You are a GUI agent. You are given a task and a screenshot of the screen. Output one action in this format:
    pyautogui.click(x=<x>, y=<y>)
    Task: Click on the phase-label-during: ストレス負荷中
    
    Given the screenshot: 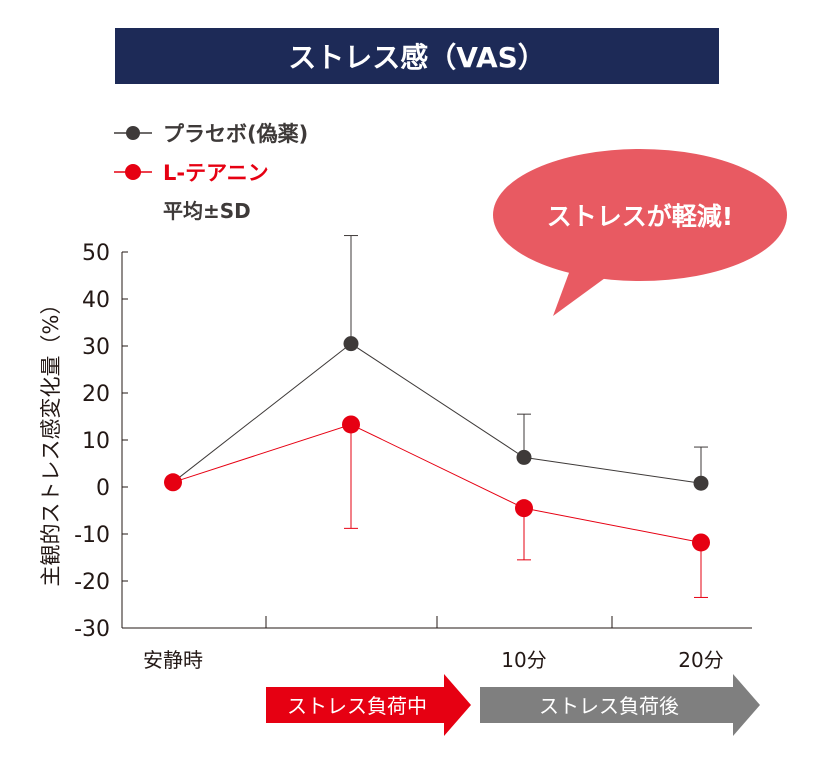 What is the action you would take?
    pyautogui.click(x=357, y=706)
    